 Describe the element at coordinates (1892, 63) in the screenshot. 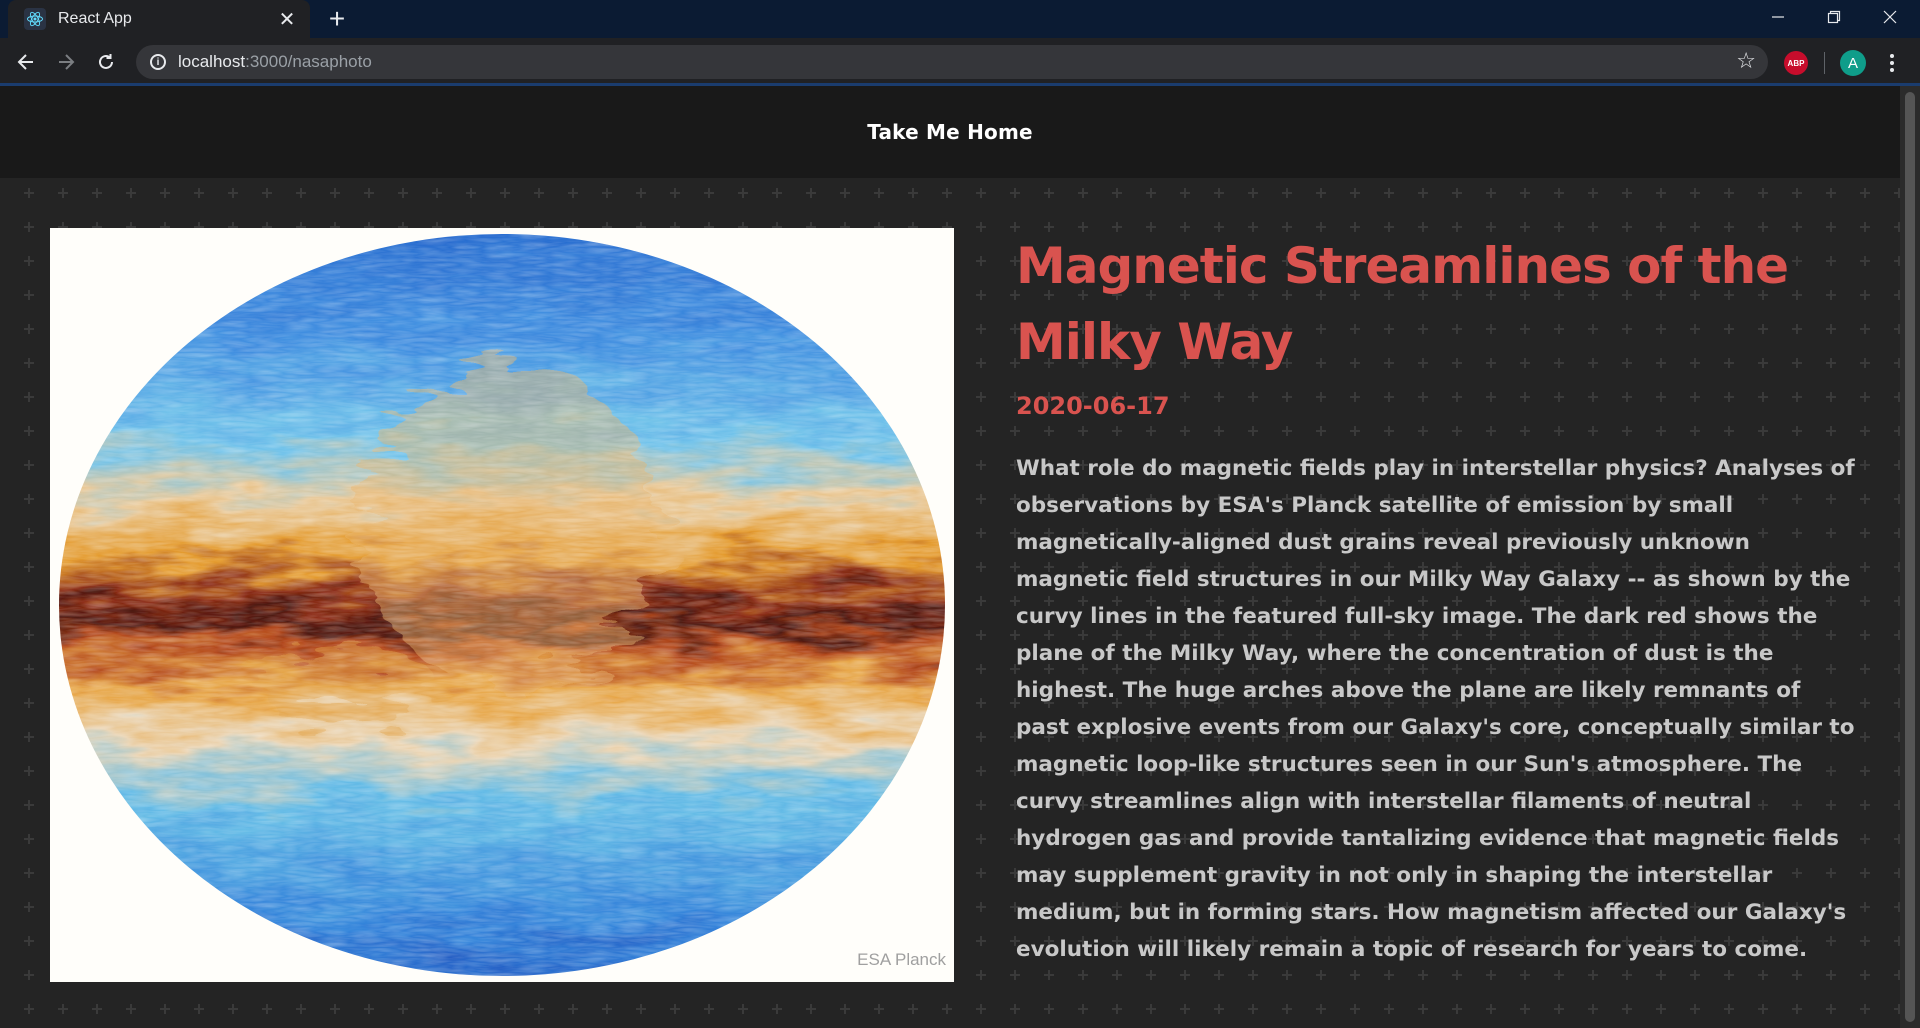

I see `kebab-menu-icon` at that location.